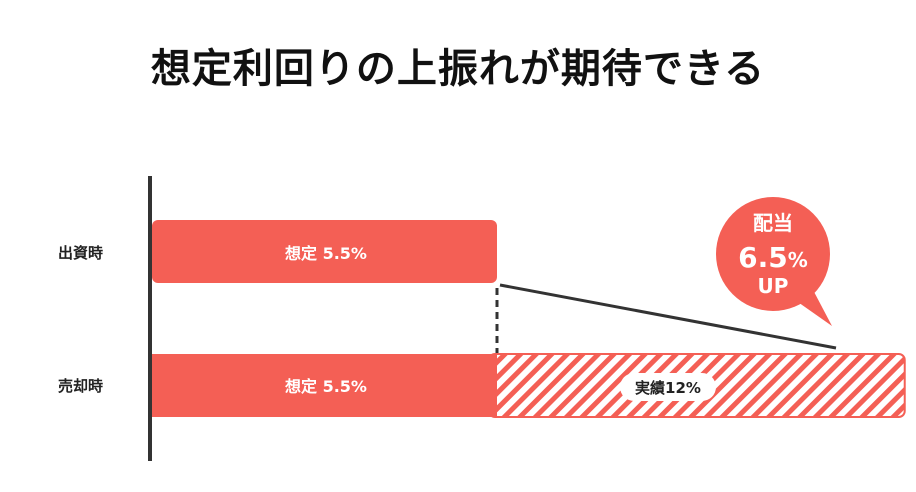 This screenshot has width=916, height=492. Describe the element at coordinates (798, 260) in the screenshot. I see `callout-unit: %` at that location.